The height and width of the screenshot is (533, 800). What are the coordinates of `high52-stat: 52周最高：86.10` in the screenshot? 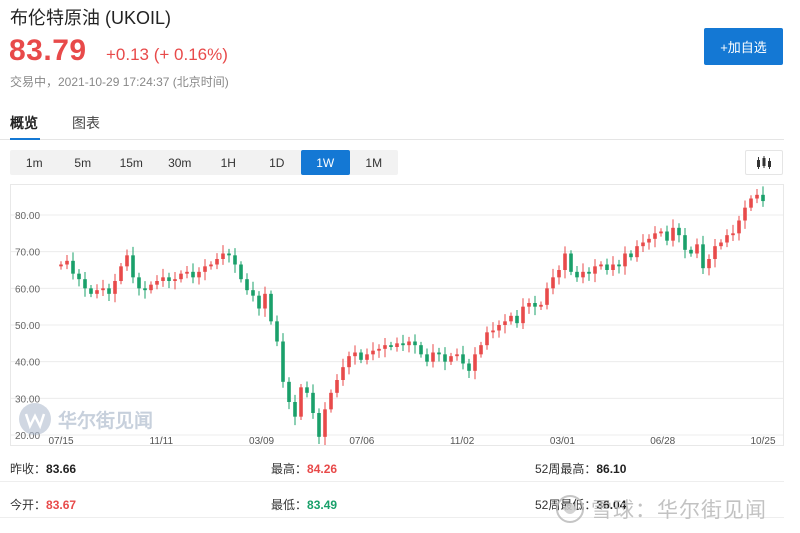 It's located at (581, 469).